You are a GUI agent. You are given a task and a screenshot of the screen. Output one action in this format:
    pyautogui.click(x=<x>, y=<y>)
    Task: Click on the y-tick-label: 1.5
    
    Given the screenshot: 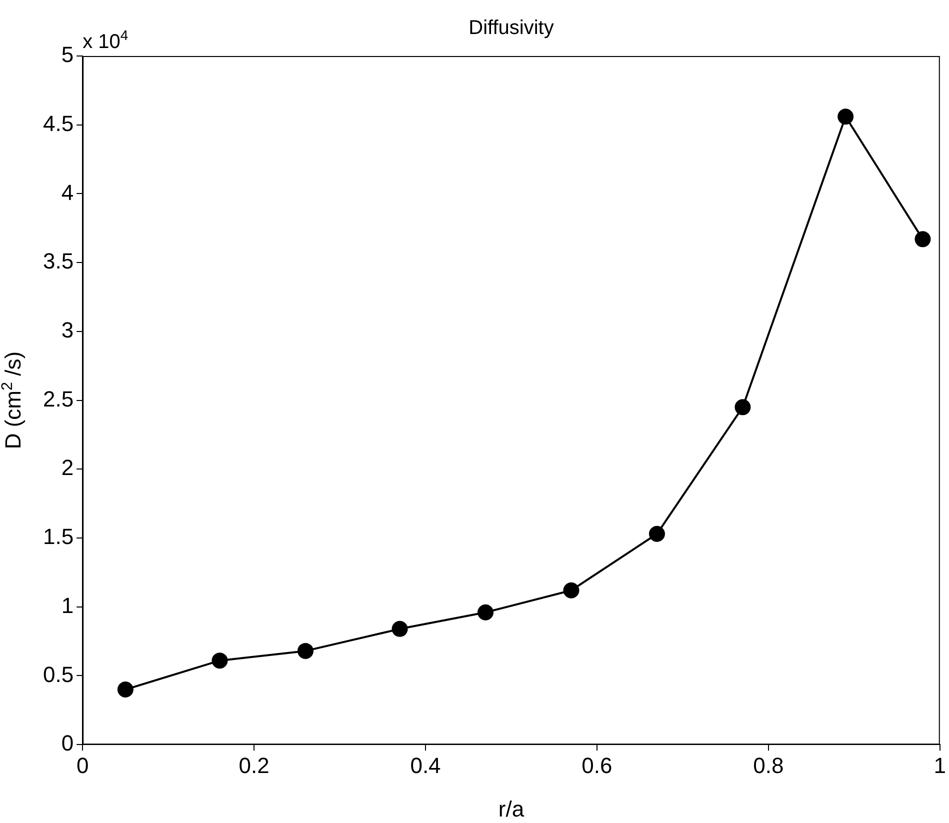 What is the action you would take?
    pyautogui.click(x=58, y=537)
    